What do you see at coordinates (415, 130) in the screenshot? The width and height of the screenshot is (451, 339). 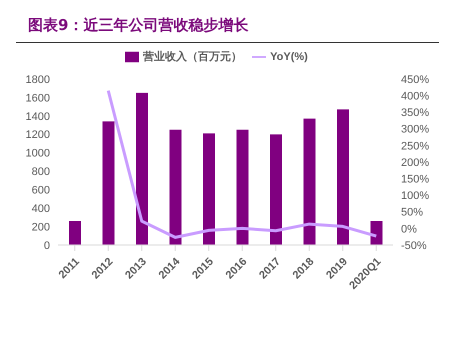 I see `y2-tick-label: 300%` at bounding box center [415, 130].